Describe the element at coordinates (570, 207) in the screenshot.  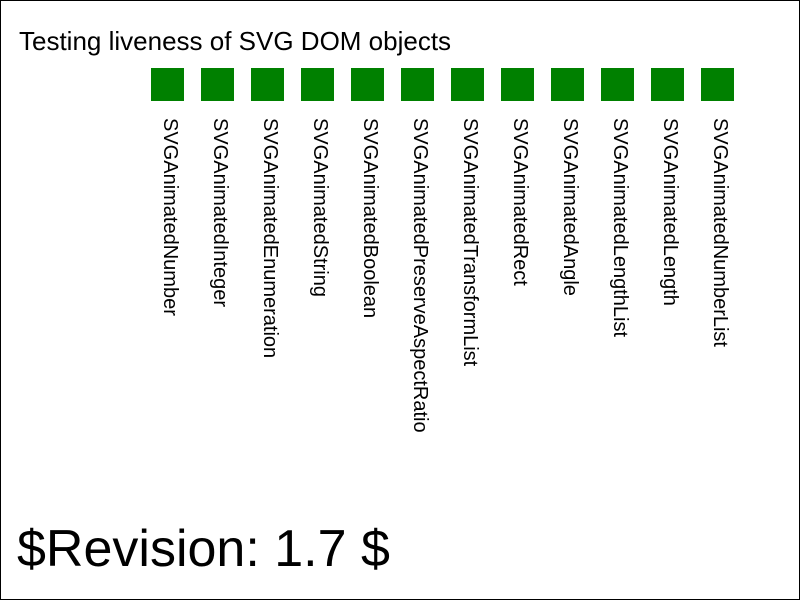
I see `test-label: SVGAnimatedAngle` at that location.